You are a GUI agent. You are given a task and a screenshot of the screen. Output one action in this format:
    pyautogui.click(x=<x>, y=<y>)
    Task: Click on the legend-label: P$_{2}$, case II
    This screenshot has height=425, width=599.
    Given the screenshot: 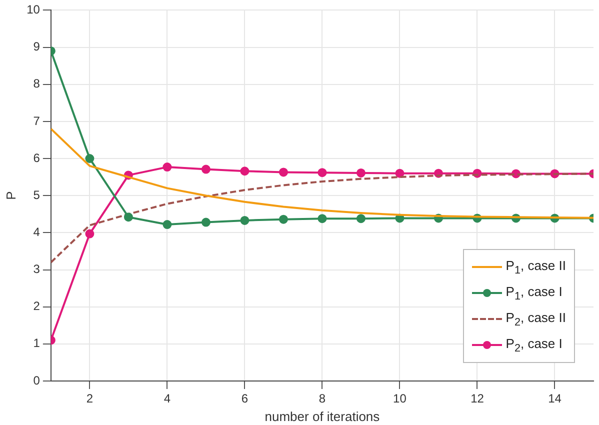 What is the action you would take?
    pyautogui.click(x=536, y=319)
    